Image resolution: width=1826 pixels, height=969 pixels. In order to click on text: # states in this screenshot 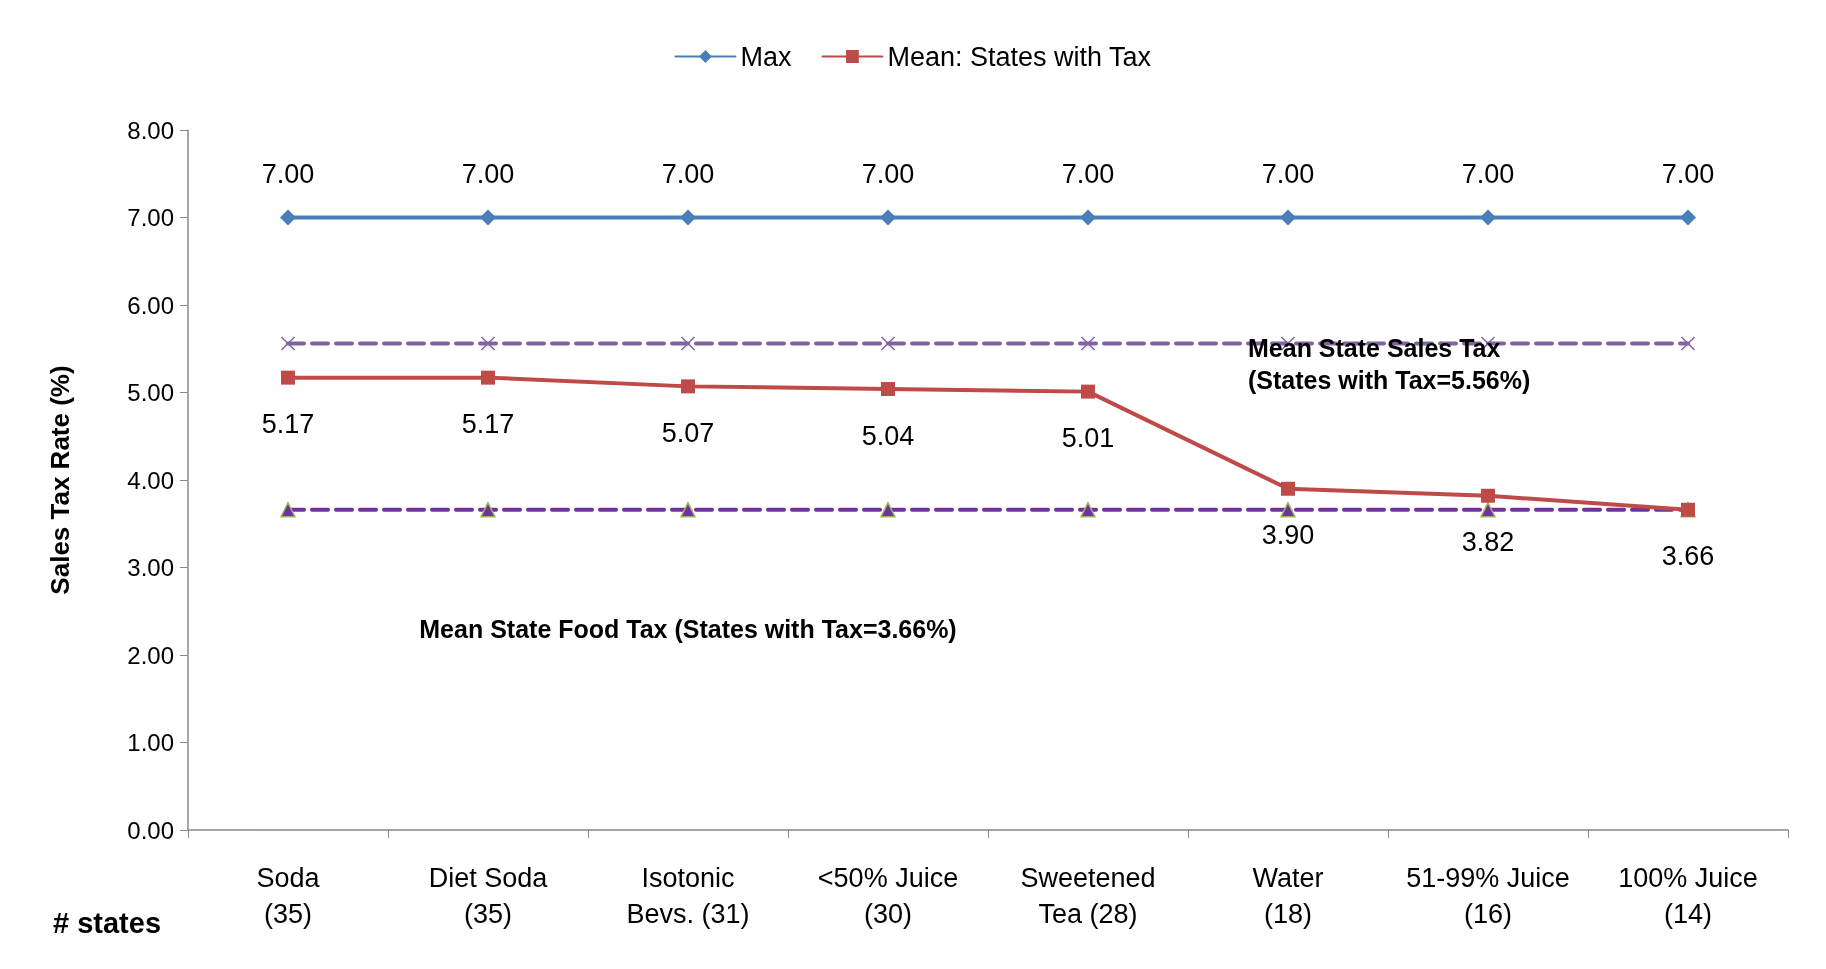, I will do `click(107, 922)`.